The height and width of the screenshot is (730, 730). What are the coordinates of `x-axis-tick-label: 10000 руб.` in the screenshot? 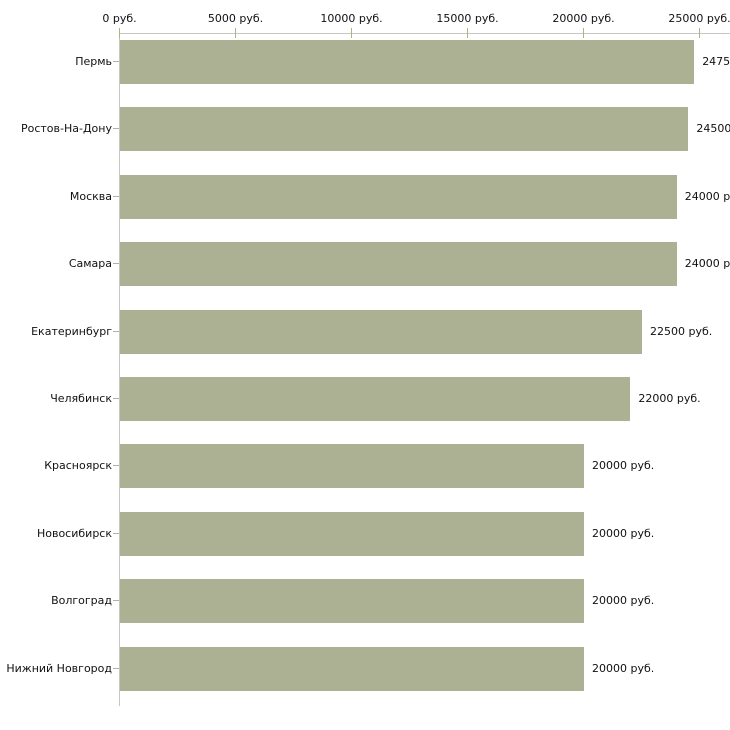 It's located at (351, 18).